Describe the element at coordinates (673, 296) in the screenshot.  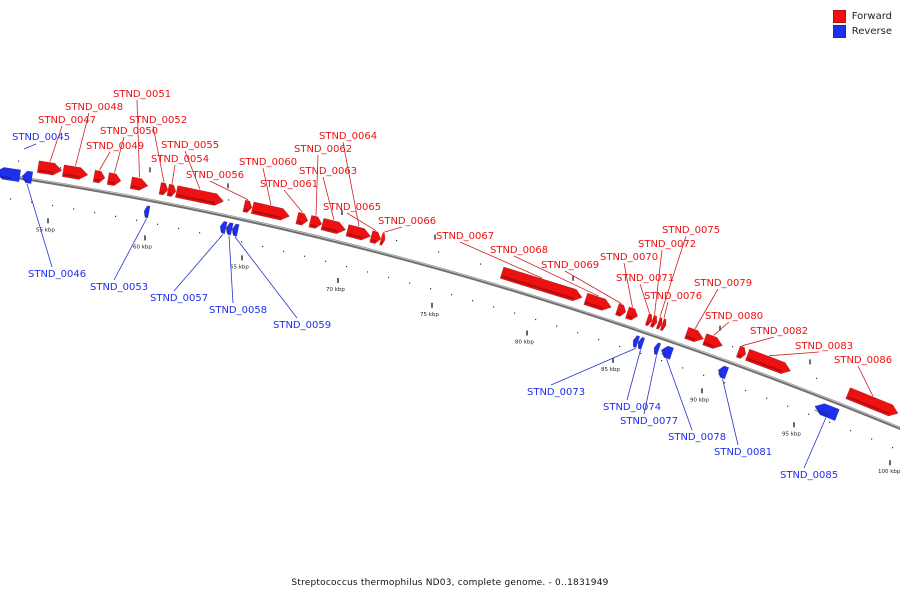
I see `gene-label: STND_0076` at that location.